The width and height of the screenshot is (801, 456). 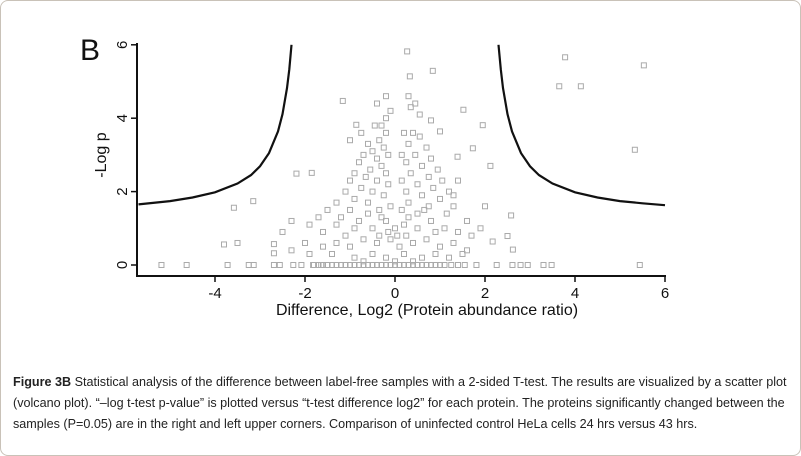 What do you see at coordinates (395, 293) in the screenshot?
I see `x-tick-label: 0` at bounding box center [395, 293].